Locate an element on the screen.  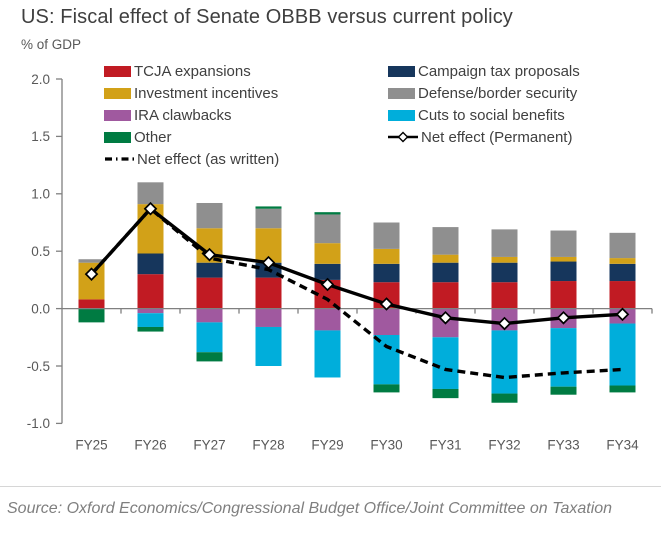
y-axis-label: 0.5 is located at coordinates (40, 251).